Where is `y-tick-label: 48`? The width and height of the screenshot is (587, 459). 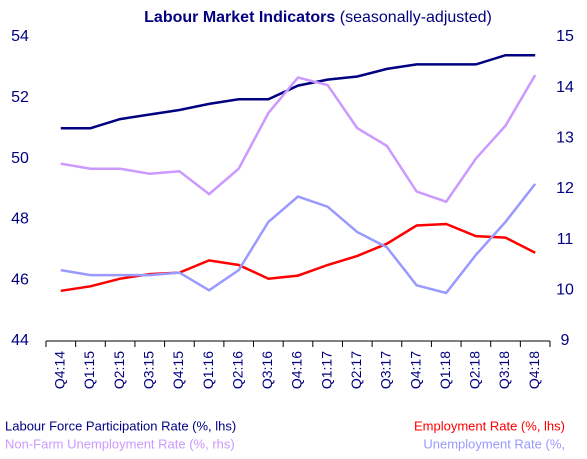
y-tick-label: 48 is located at coordinates (20, 219).